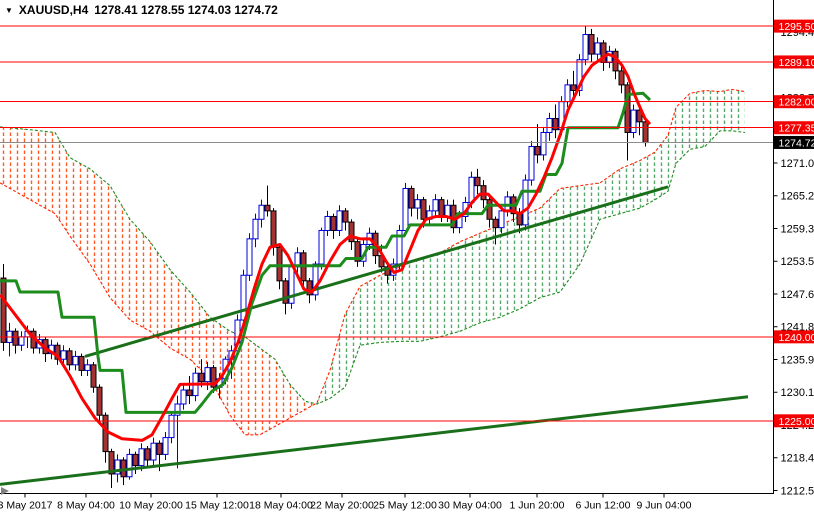  I want to click on time-tick-label: 25 May 12:00, so click(405, 506).